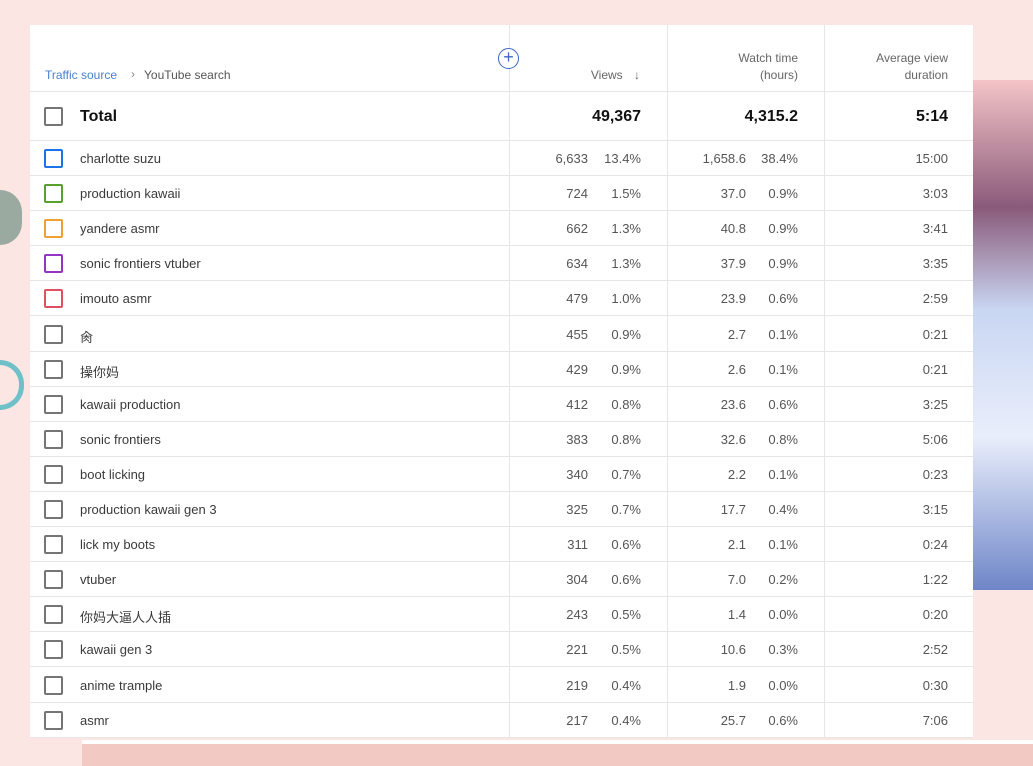 The image size is (1033, 766). Describe the element at coordinates (577, 685) in the screenshot. I see `views-value: 219` at that location.